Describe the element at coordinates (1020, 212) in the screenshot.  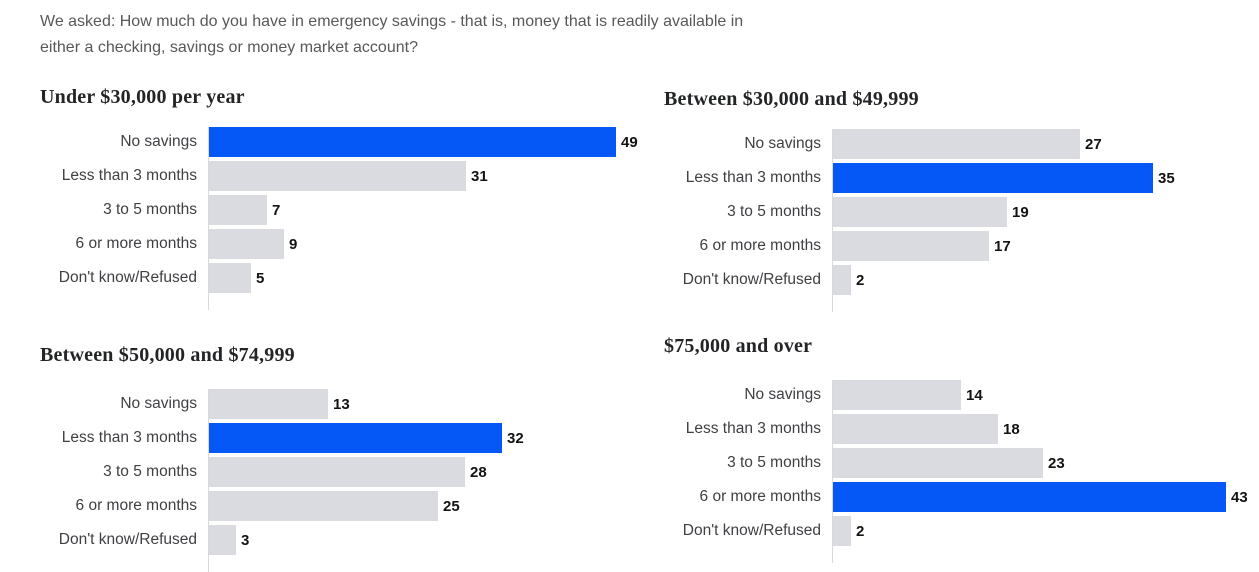
I see `value-label: 19` at that location.